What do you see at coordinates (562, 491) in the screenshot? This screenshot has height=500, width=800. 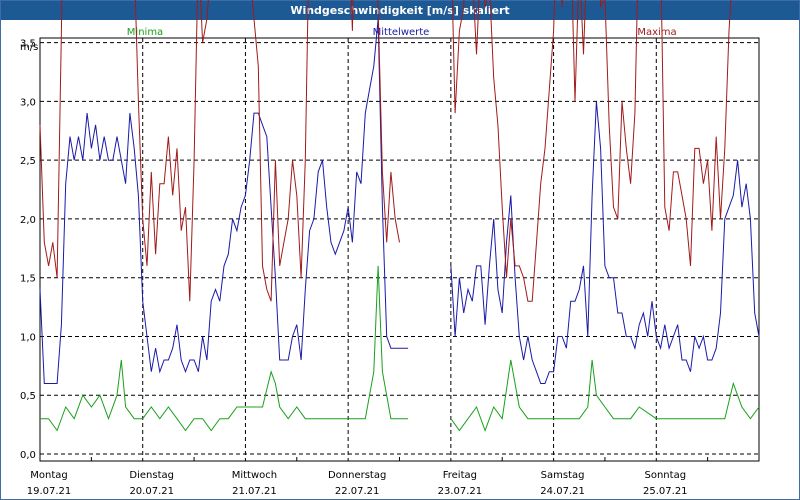 I see `x-tick-date: 24.07.21` at bounding box center [562, 491].